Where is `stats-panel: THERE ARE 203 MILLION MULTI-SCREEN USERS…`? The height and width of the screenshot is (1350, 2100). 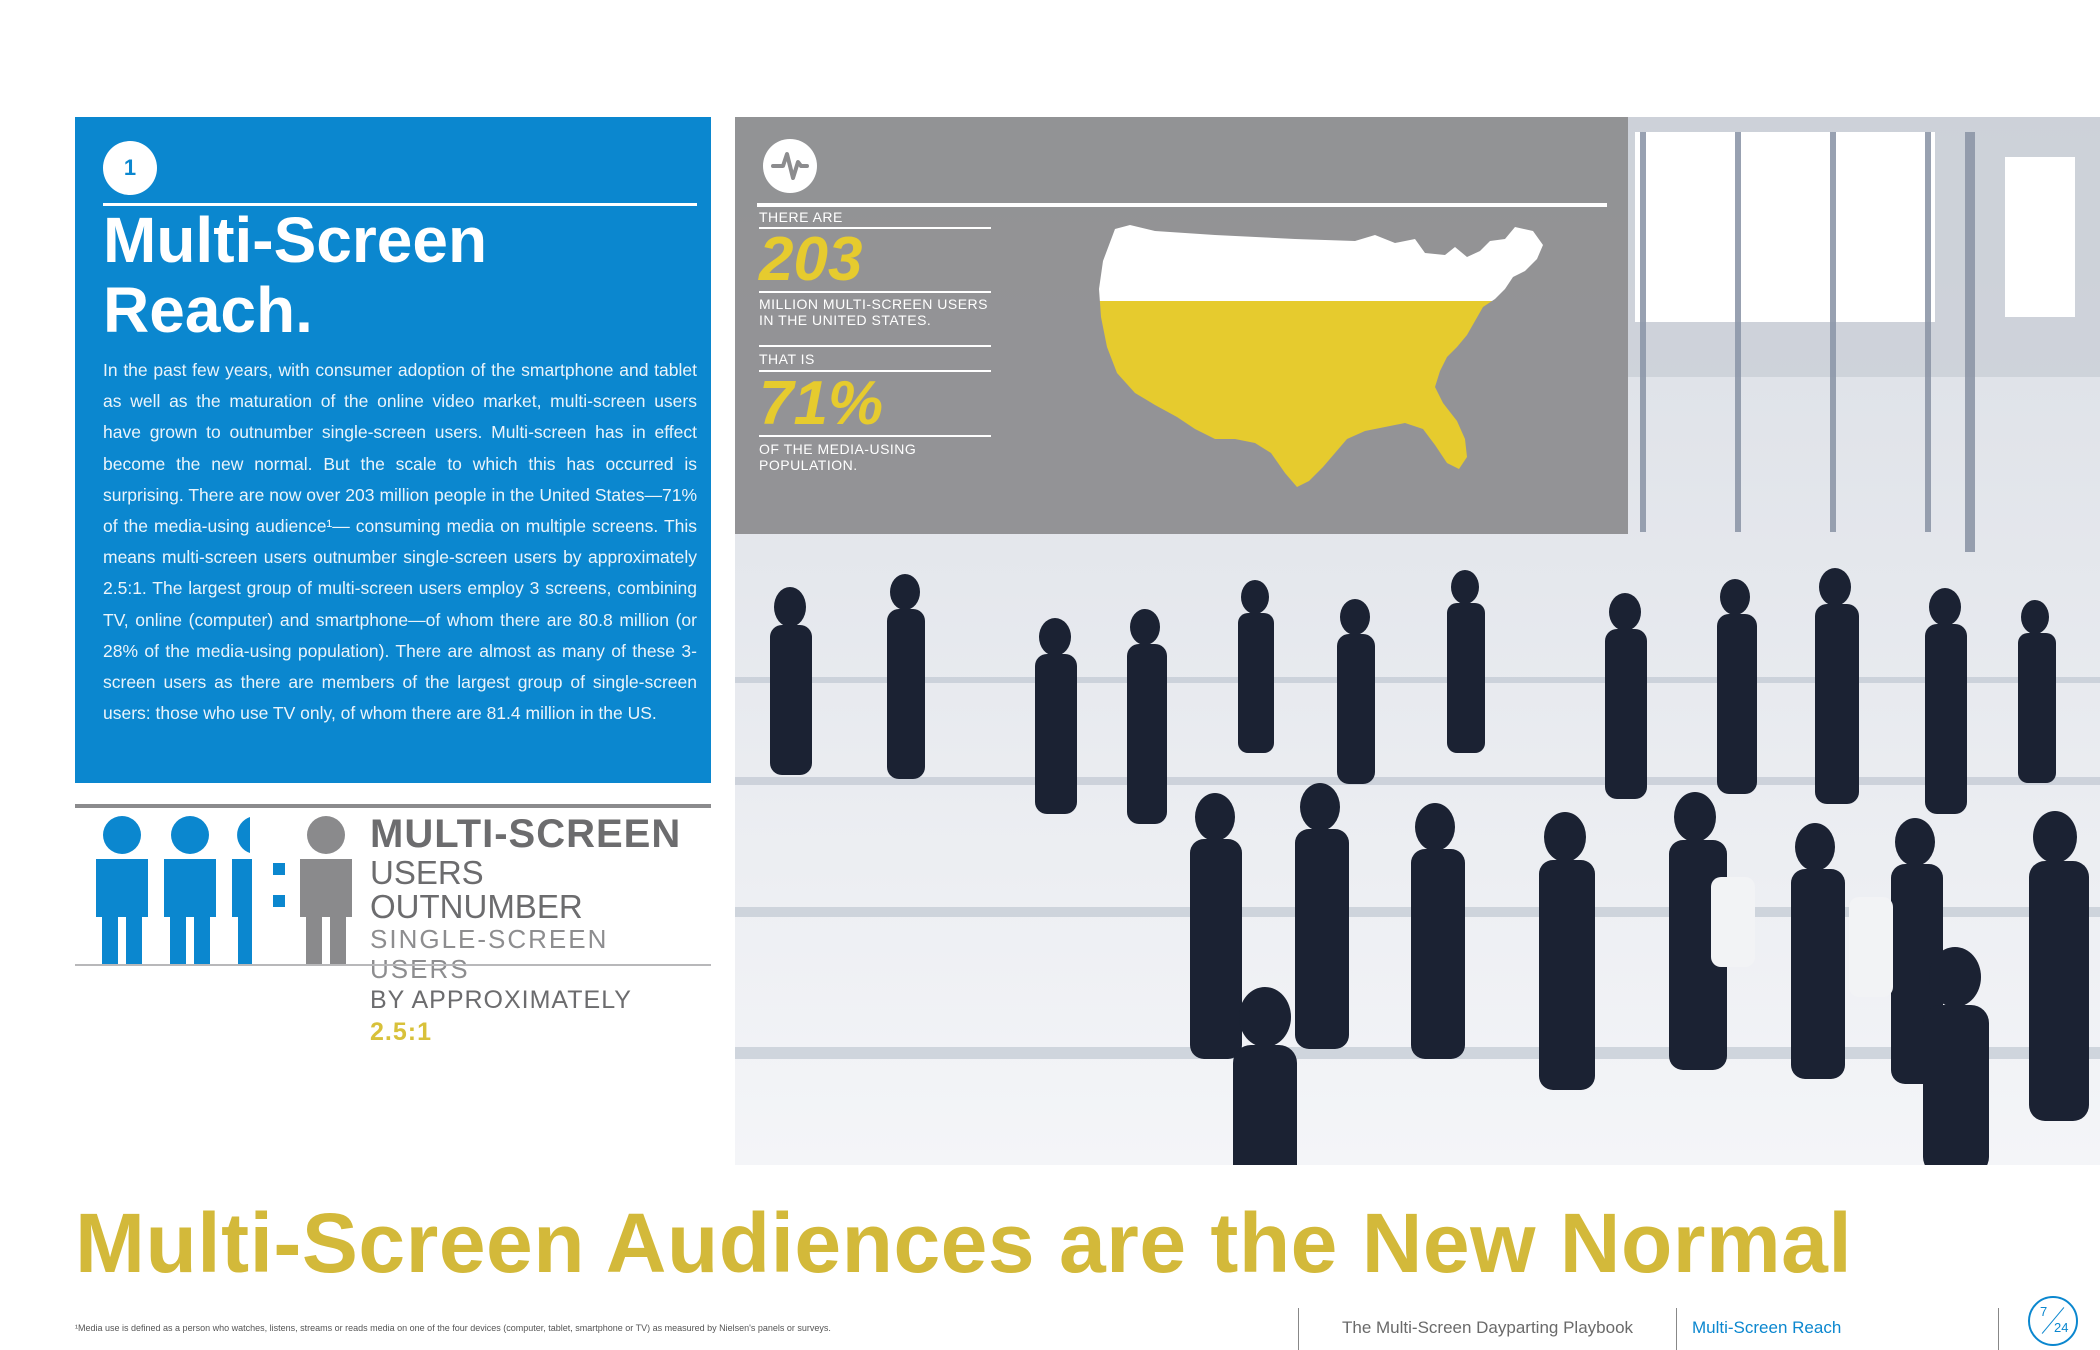
stats-panel: THERE ARE 203 MILLION MULTI-SCREEN USERS… is located at coordinates (1181, 325).